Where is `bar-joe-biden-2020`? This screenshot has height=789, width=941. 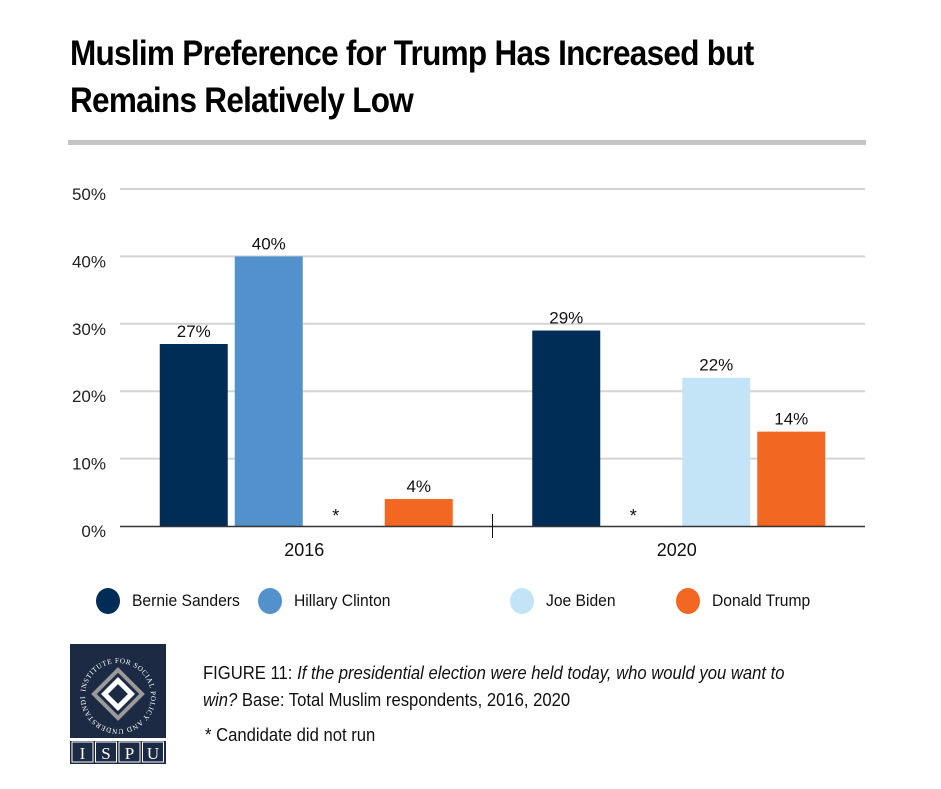
bar-joe-biden-2020 is located at coordinates (716, 451).